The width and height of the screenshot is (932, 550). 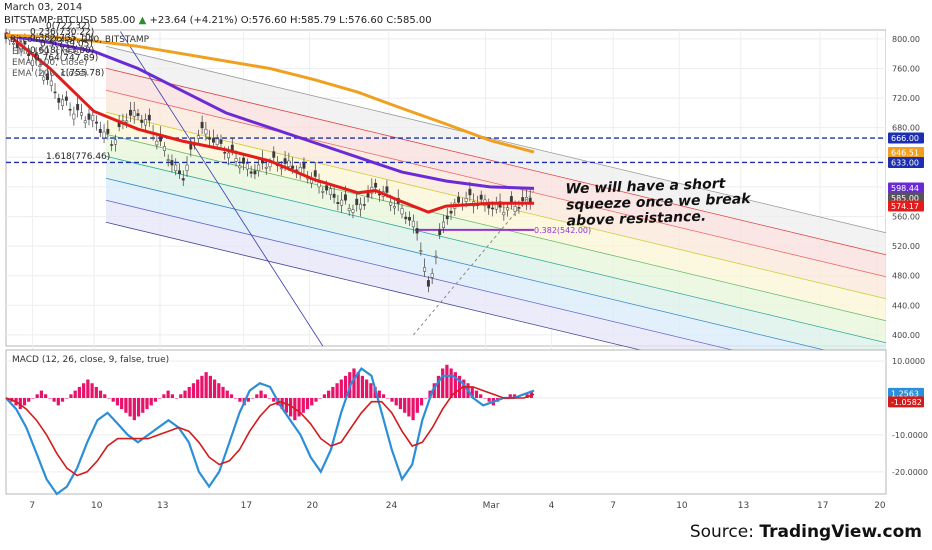 What do you see at coordinates (47, 52) in the screenshot?
I see `legend-entry: EMA (50, close)` at bounding box center [47, 52].